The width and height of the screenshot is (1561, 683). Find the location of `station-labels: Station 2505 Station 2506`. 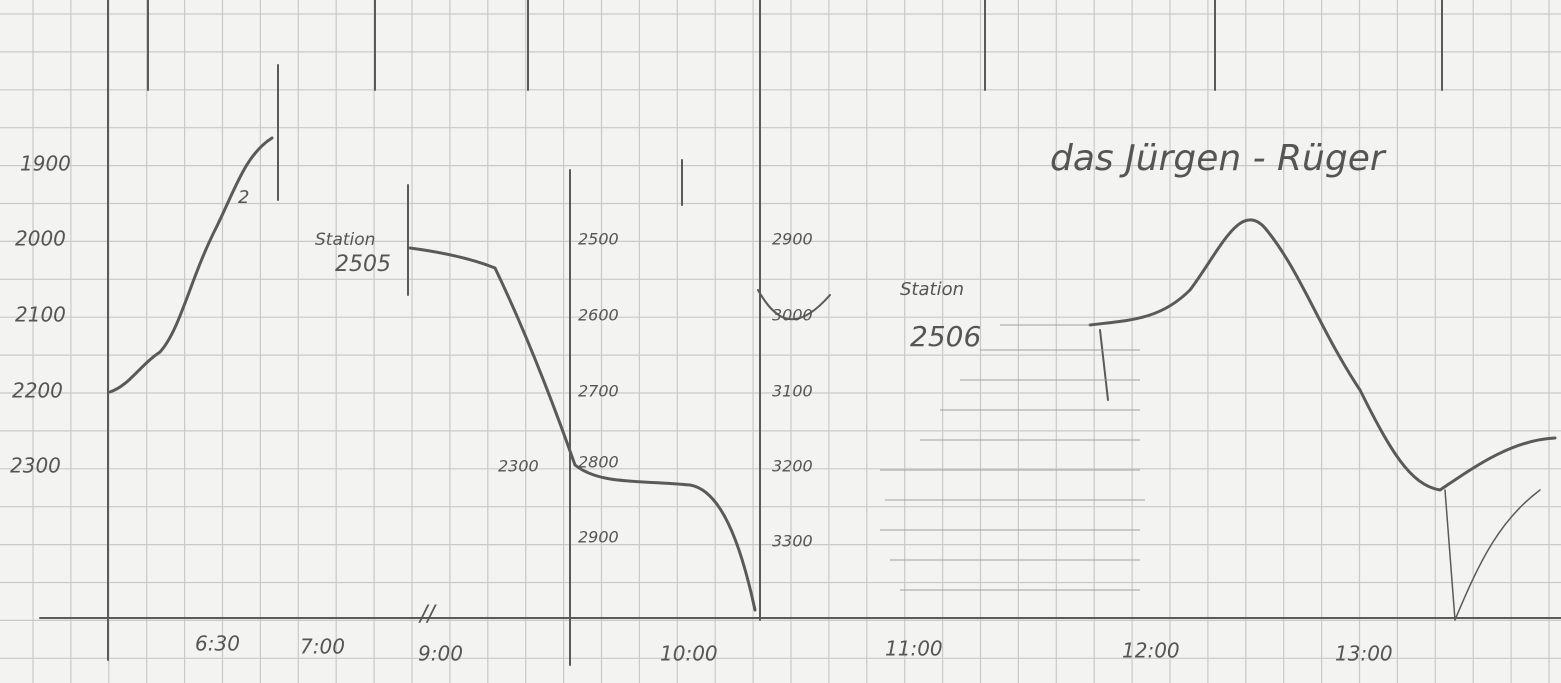

station-labels: Station 2505 Station 2506 is located at coordinates (648, 291).